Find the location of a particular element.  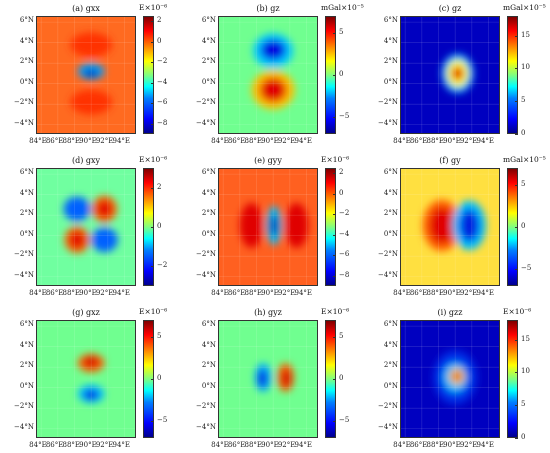

colorbar-tick-label: −4 is located at coordinates (344, 233).